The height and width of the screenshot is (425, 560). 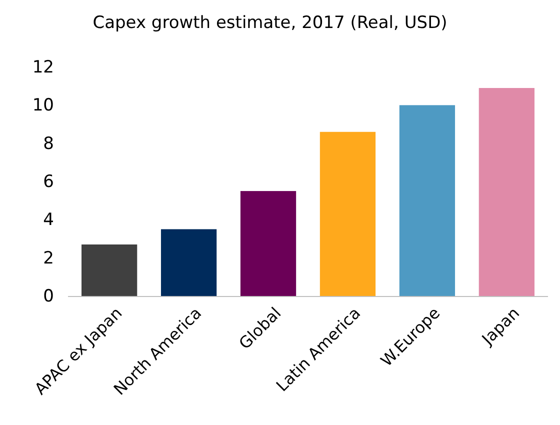 I want to click on y-tick-label: 12, so click(x=43, y=67).